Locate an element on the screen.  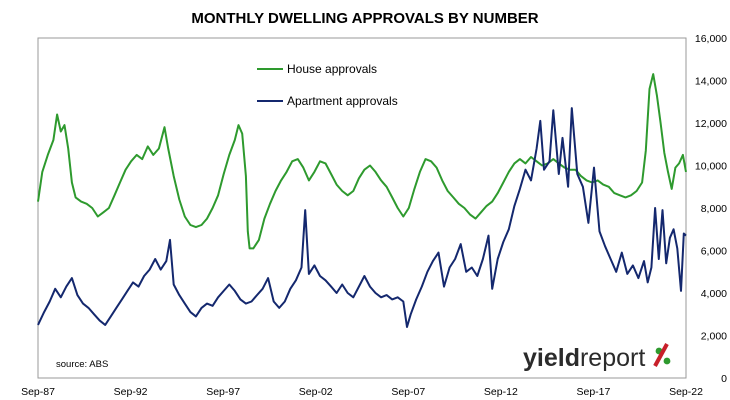
y-tick-label: 2,000 is located at coordinates (714, 337).